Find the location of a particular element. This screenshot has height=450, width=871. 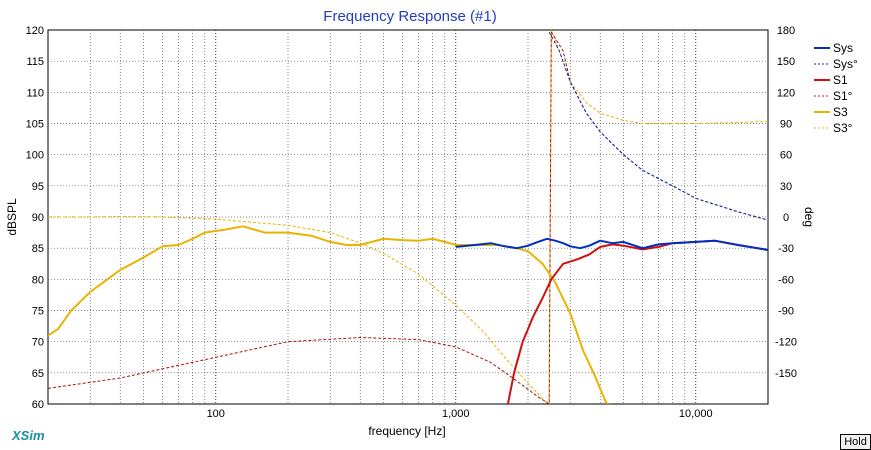

x-axis-label: frequency [Hz] is located at coordinates (406, 431).